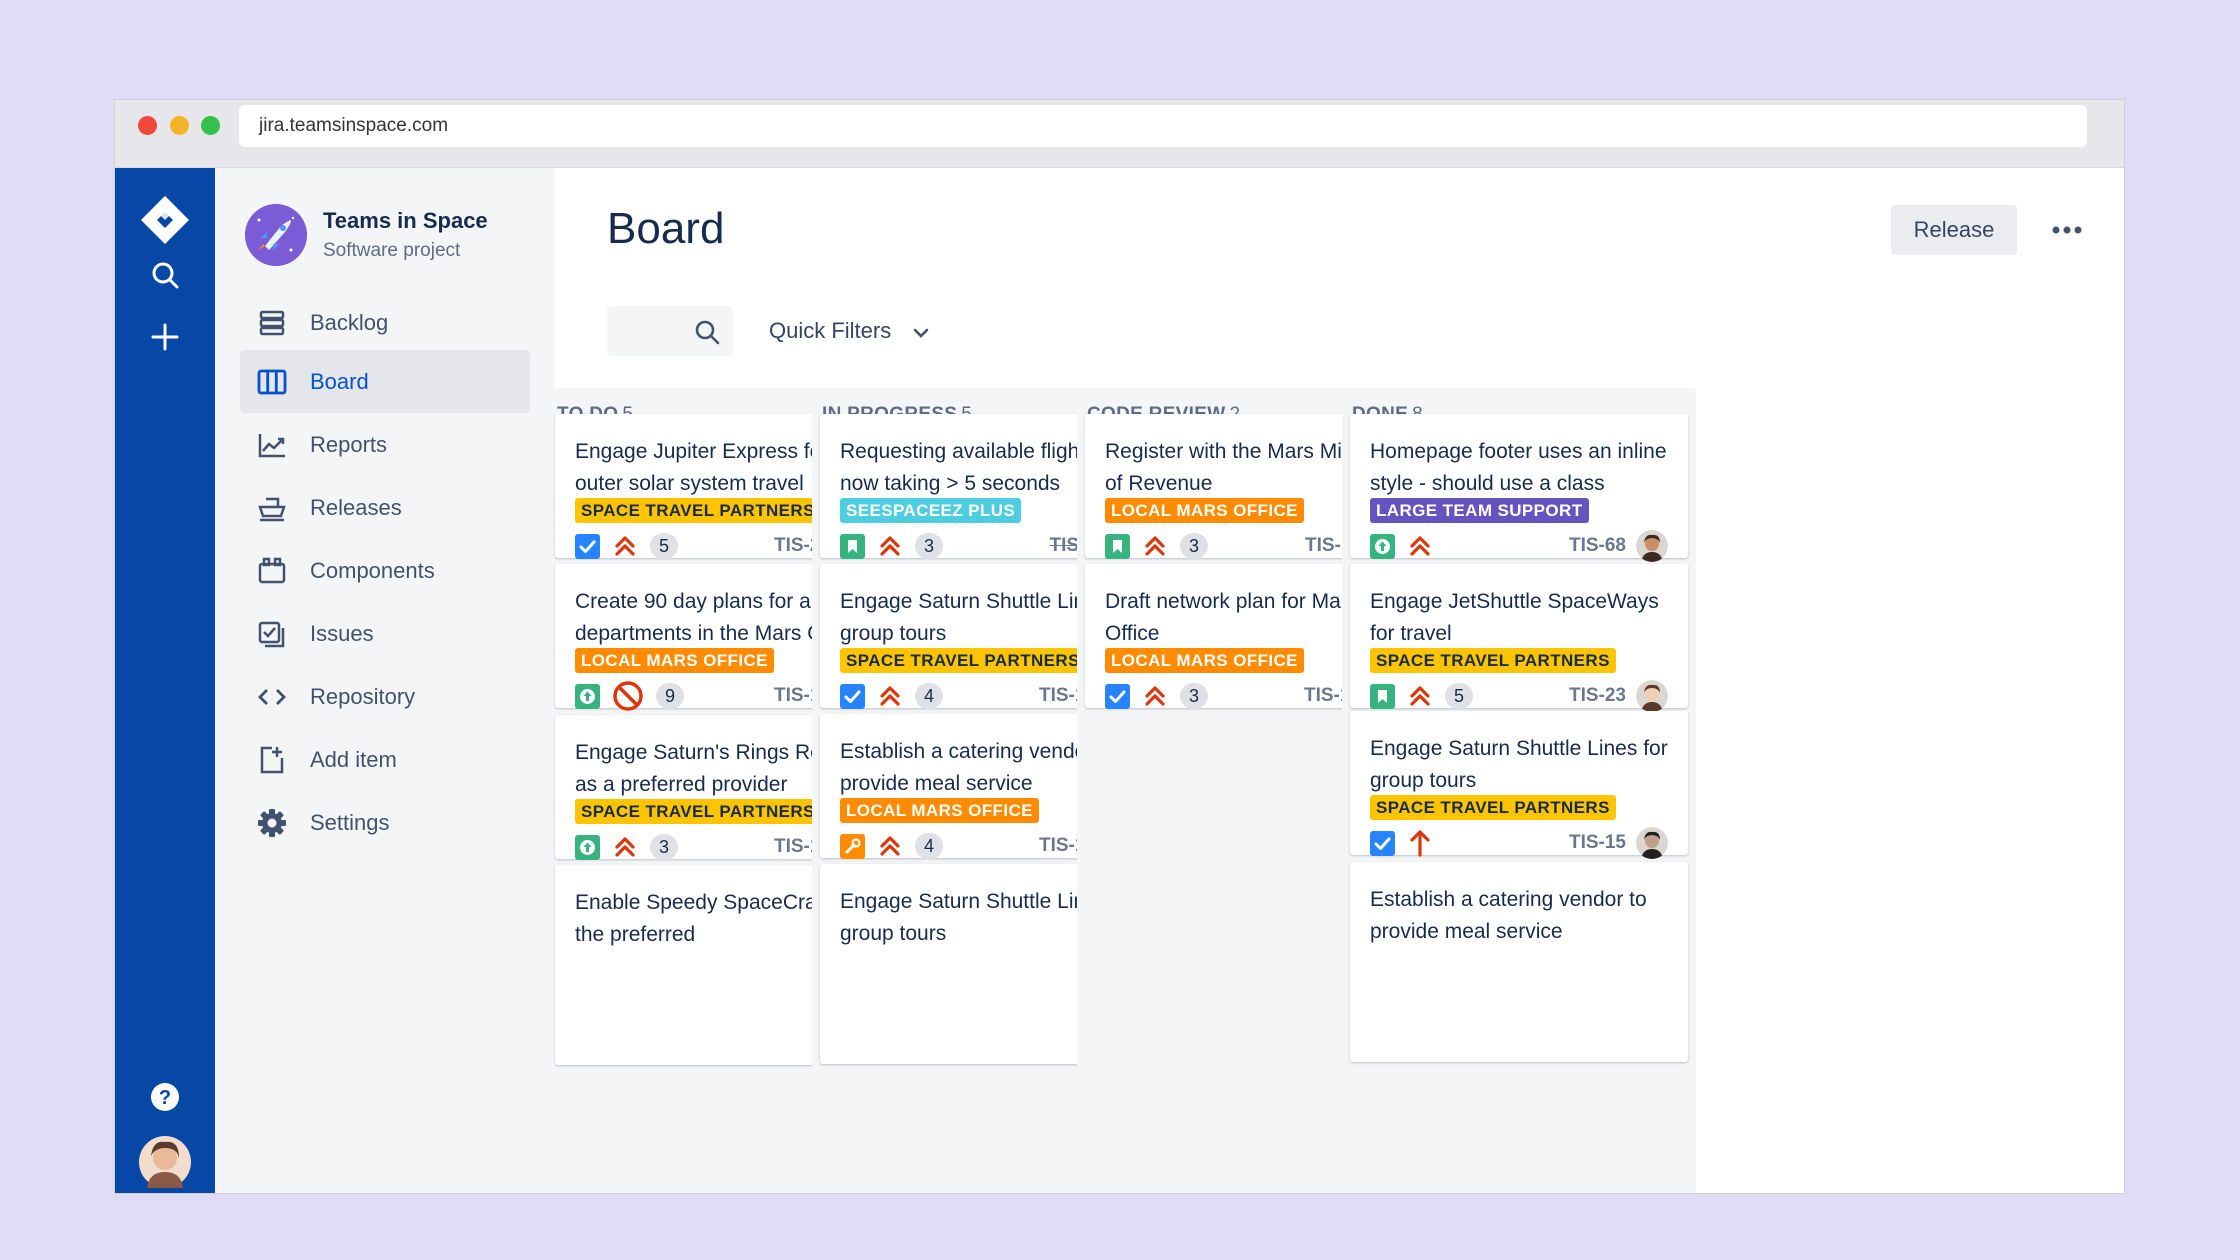 The width and height of the screenshot is (2240, 1260). Describe the element at coordinates (1163, 126) in the screenshot. I see `address-bar: jira.teamsinspace.com` at that location.